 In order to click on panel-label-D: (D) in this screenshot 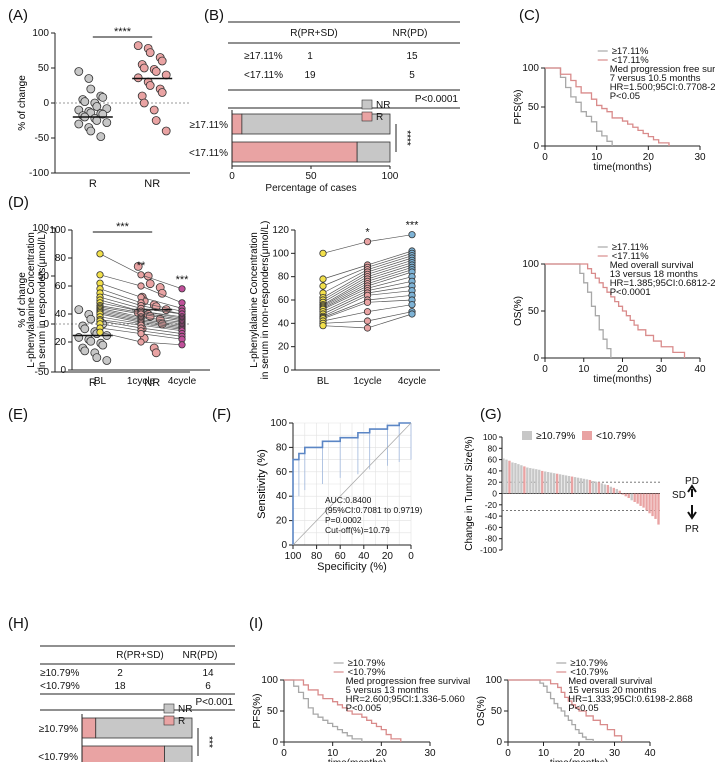, I will do `click(18, 202)`.